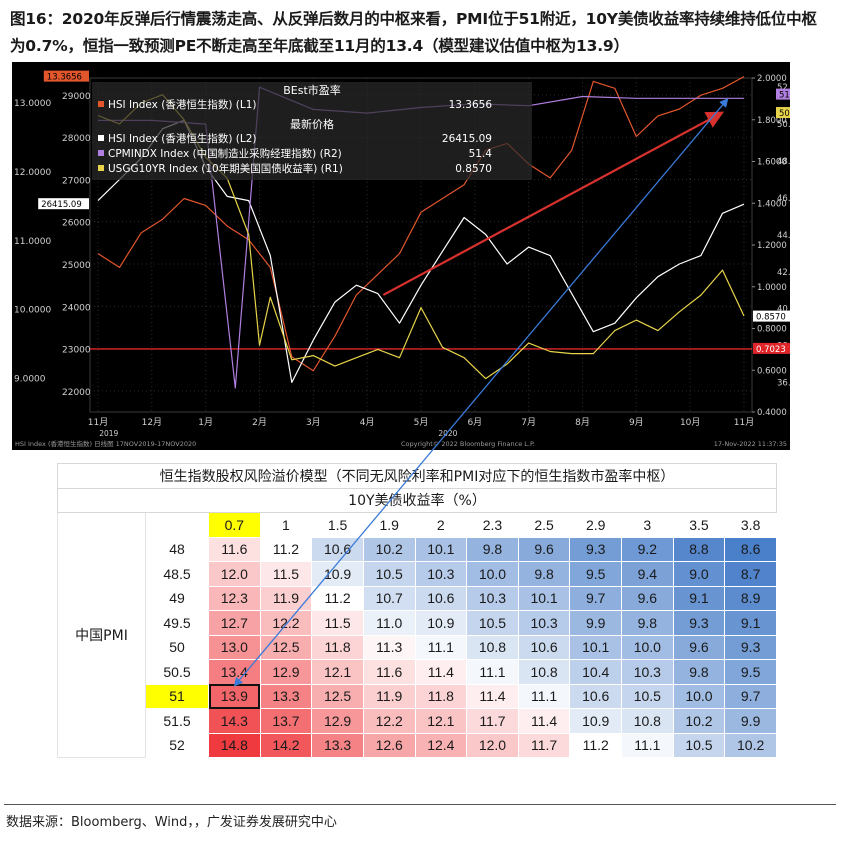 The image size is (842, 845). What do you see at coordinates (286, 525) in the screenshot?
I see `column-header: 1` at bounding box center [286, 525].